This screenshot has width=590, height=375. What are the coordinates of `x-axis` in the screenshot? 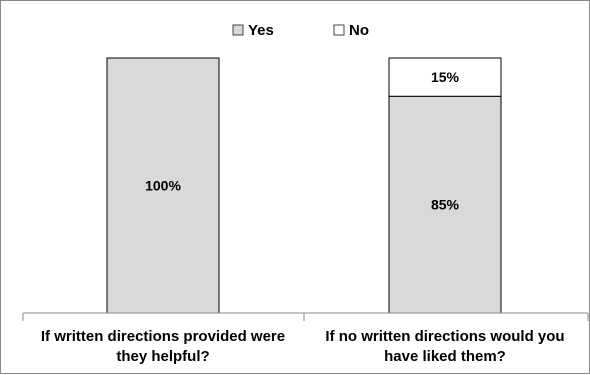 It's located at (305, 316).